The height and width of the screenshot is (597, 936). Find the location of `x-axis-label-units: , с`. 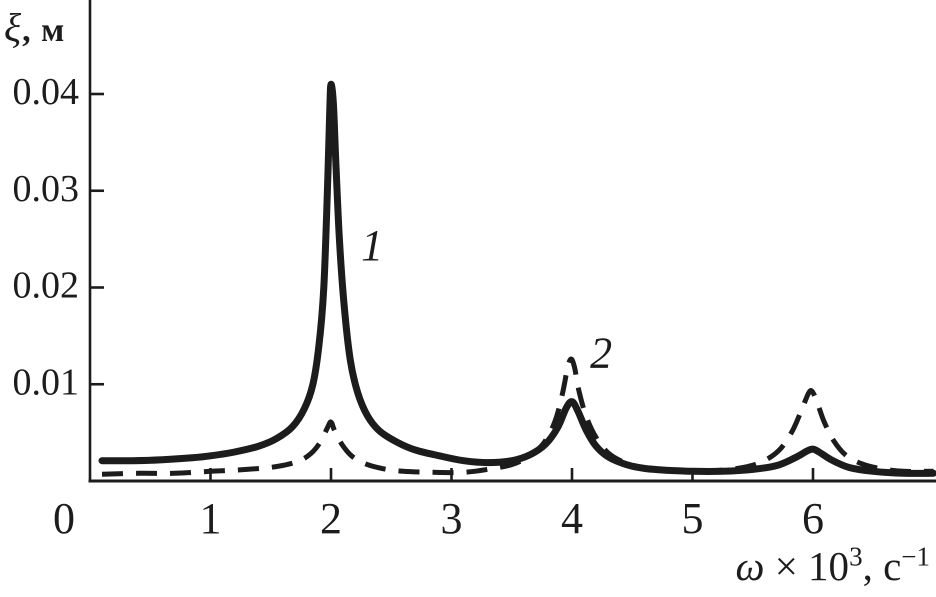

x-axis-label-units: , с is located at coordinates (882, 566).